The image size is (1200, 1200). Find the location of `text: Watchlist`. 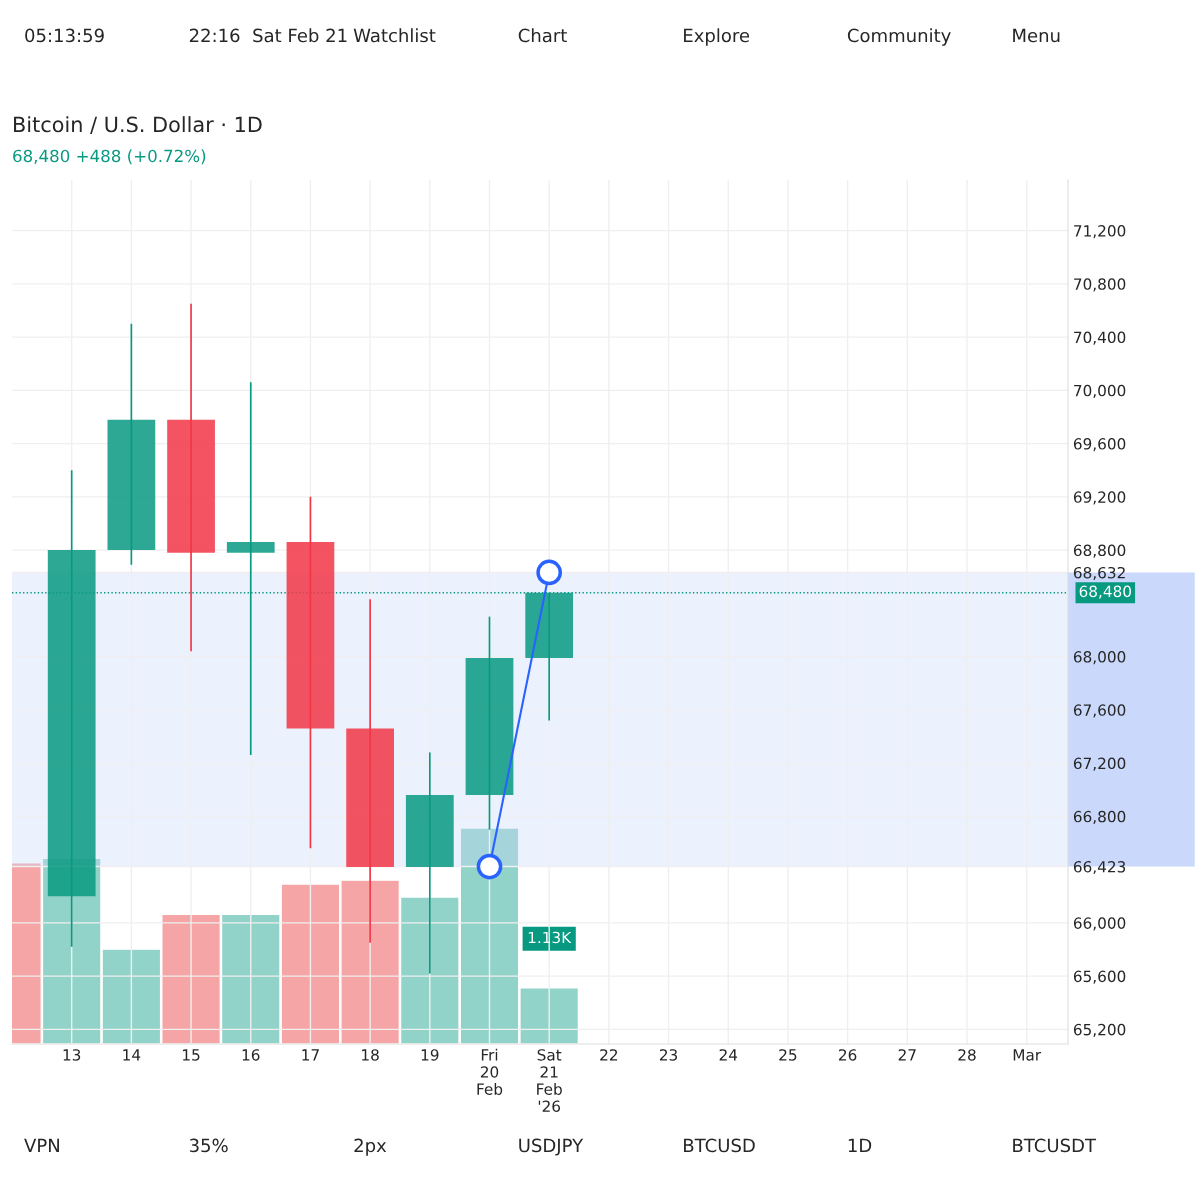

text: Watchlist is located at coordinates (394, 35).